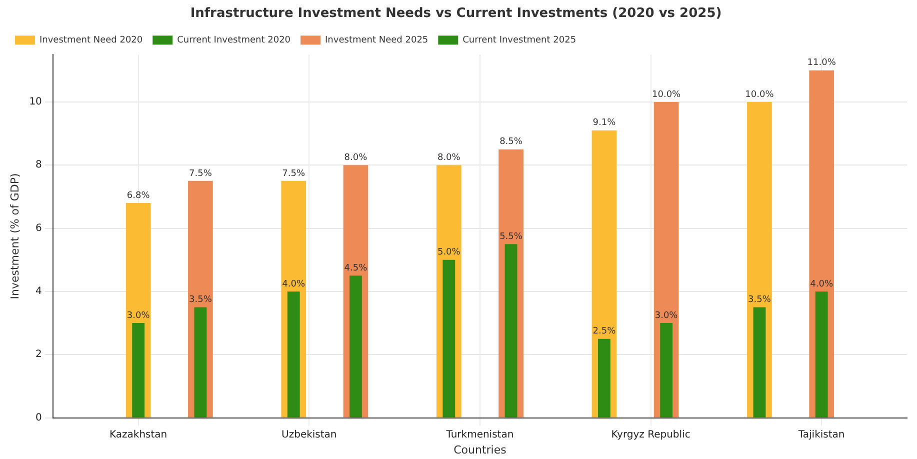  What do you see at coordinates (39, 228) in the screenshot?
I see `y-tick-label: 6` at bounding box center [39, 228].